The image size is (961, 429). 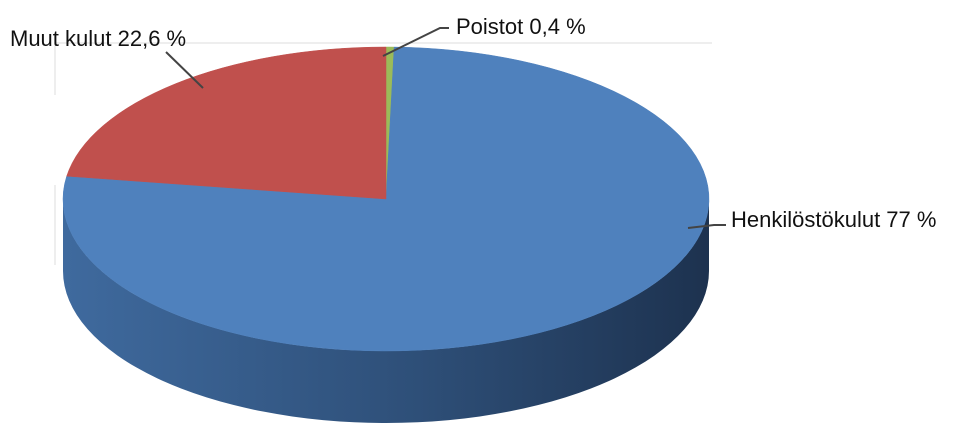 I want to click on leader-line-poistot, so click(x=415, y=42).